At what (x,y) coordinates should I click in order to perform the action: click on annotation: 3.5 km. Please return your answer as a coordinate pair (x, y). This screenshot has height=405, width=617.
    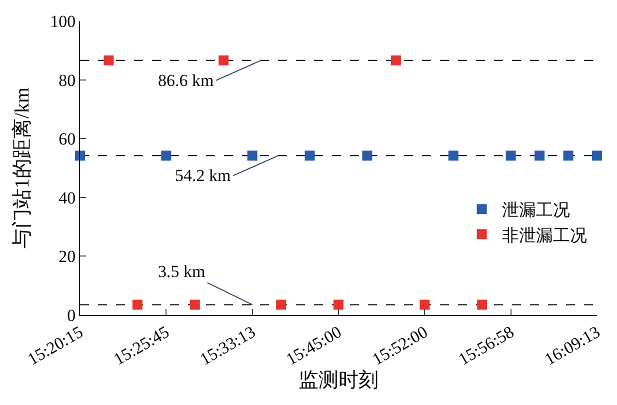
    Looking at the image, I should click on (182, 271).